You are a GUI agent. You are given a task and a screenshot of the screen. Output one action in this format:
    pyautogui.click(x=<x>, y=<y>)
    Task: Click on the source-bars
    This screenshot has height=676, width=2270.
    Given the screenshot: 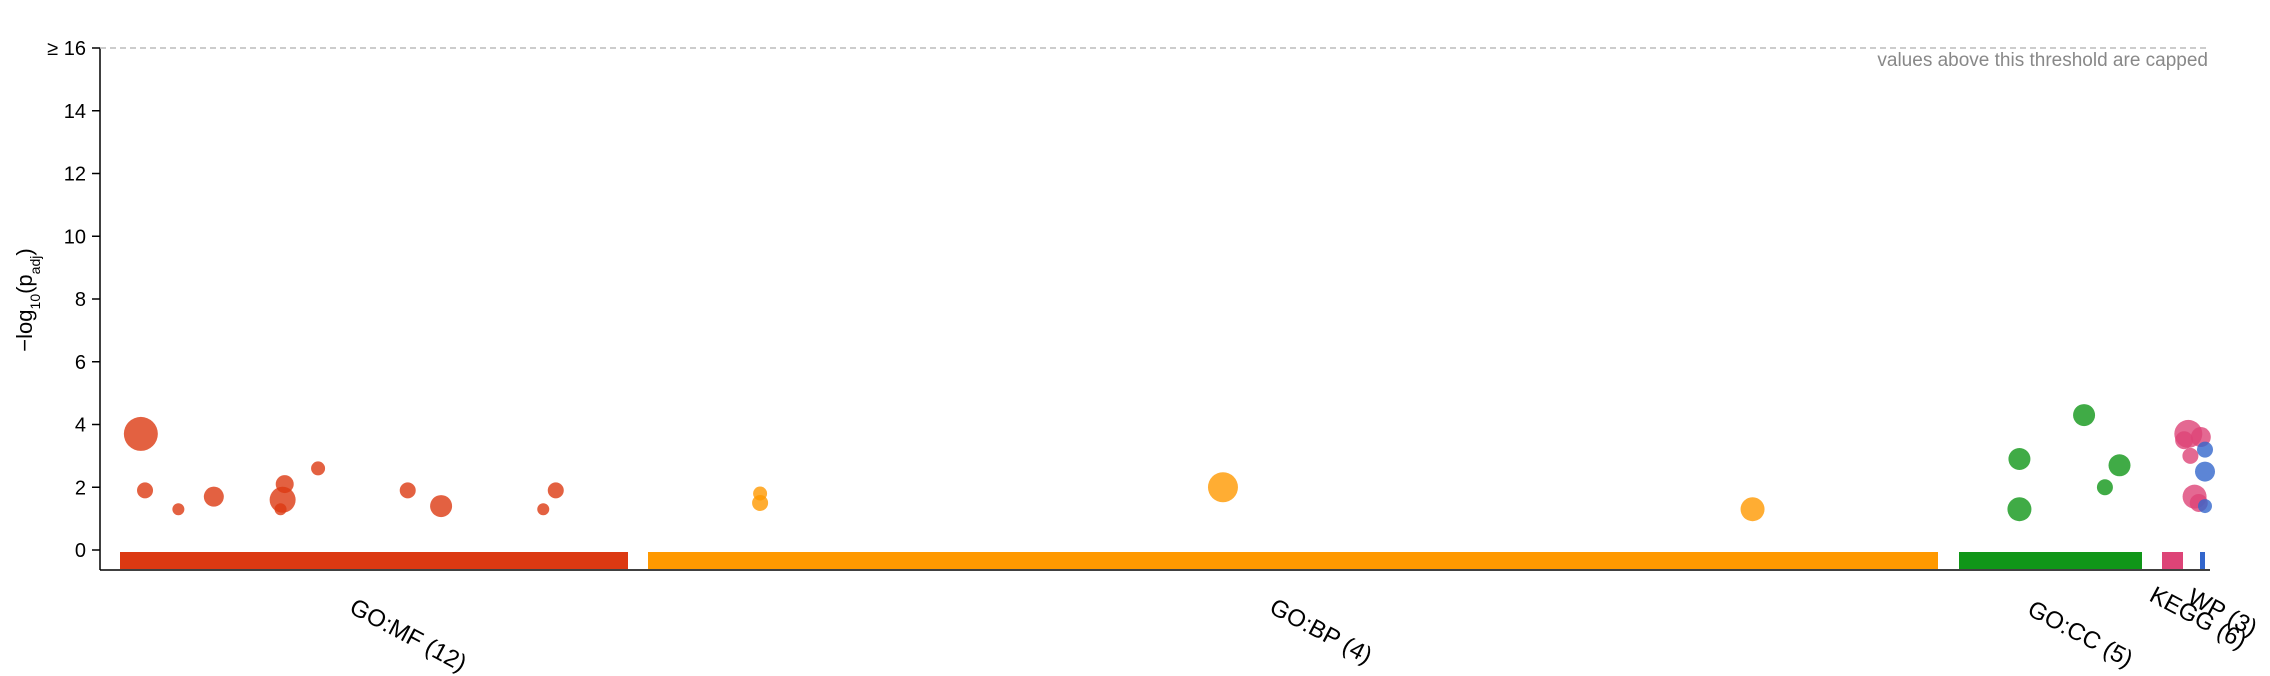 What is the action you would take?
    pyautogui.click(x=1162, y=560)
    